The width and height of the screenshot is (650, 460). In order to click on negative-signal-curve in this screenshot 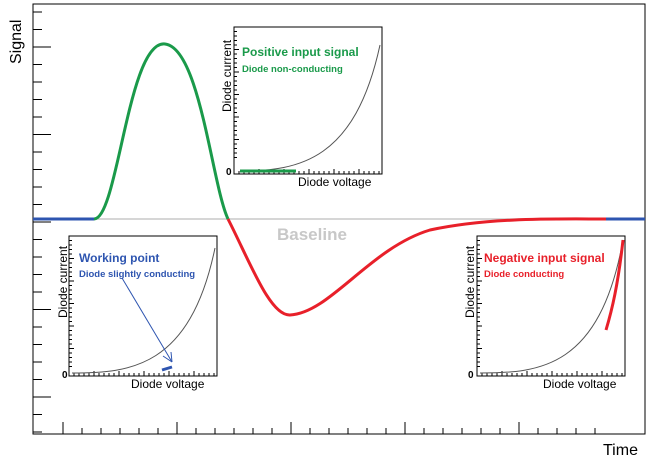, I will do `click(416, 267)`.